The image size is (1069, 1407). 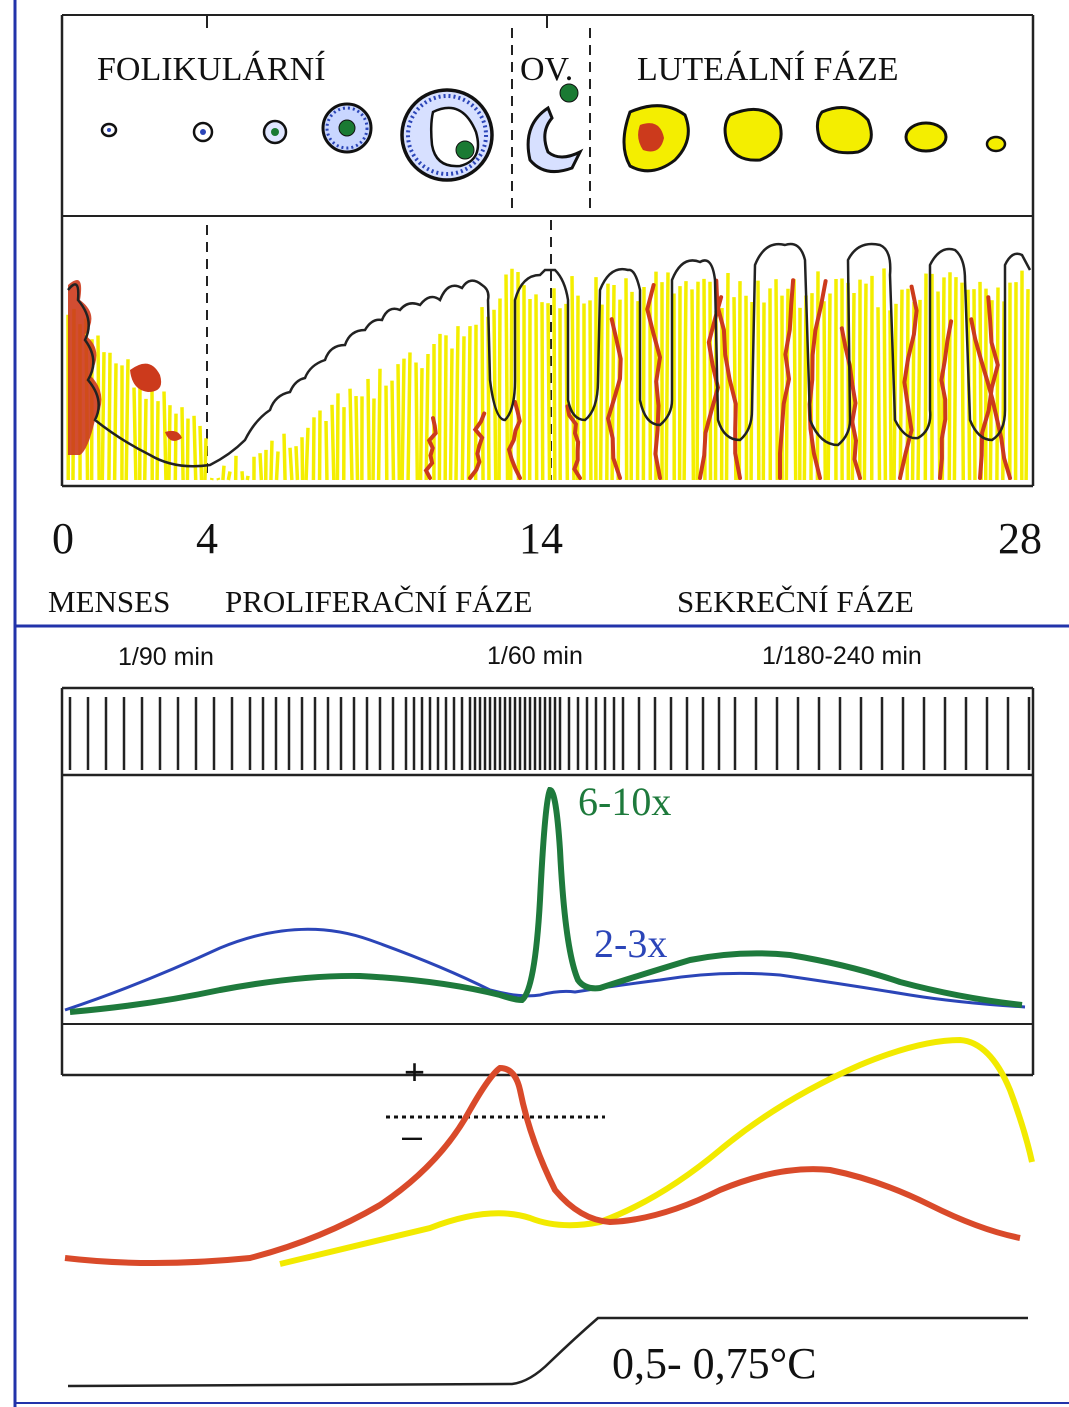 What do you see at coordinates (542, 1165) in the screenshot?
I see `estradiol-curve` at bounding box center [542, 1165].